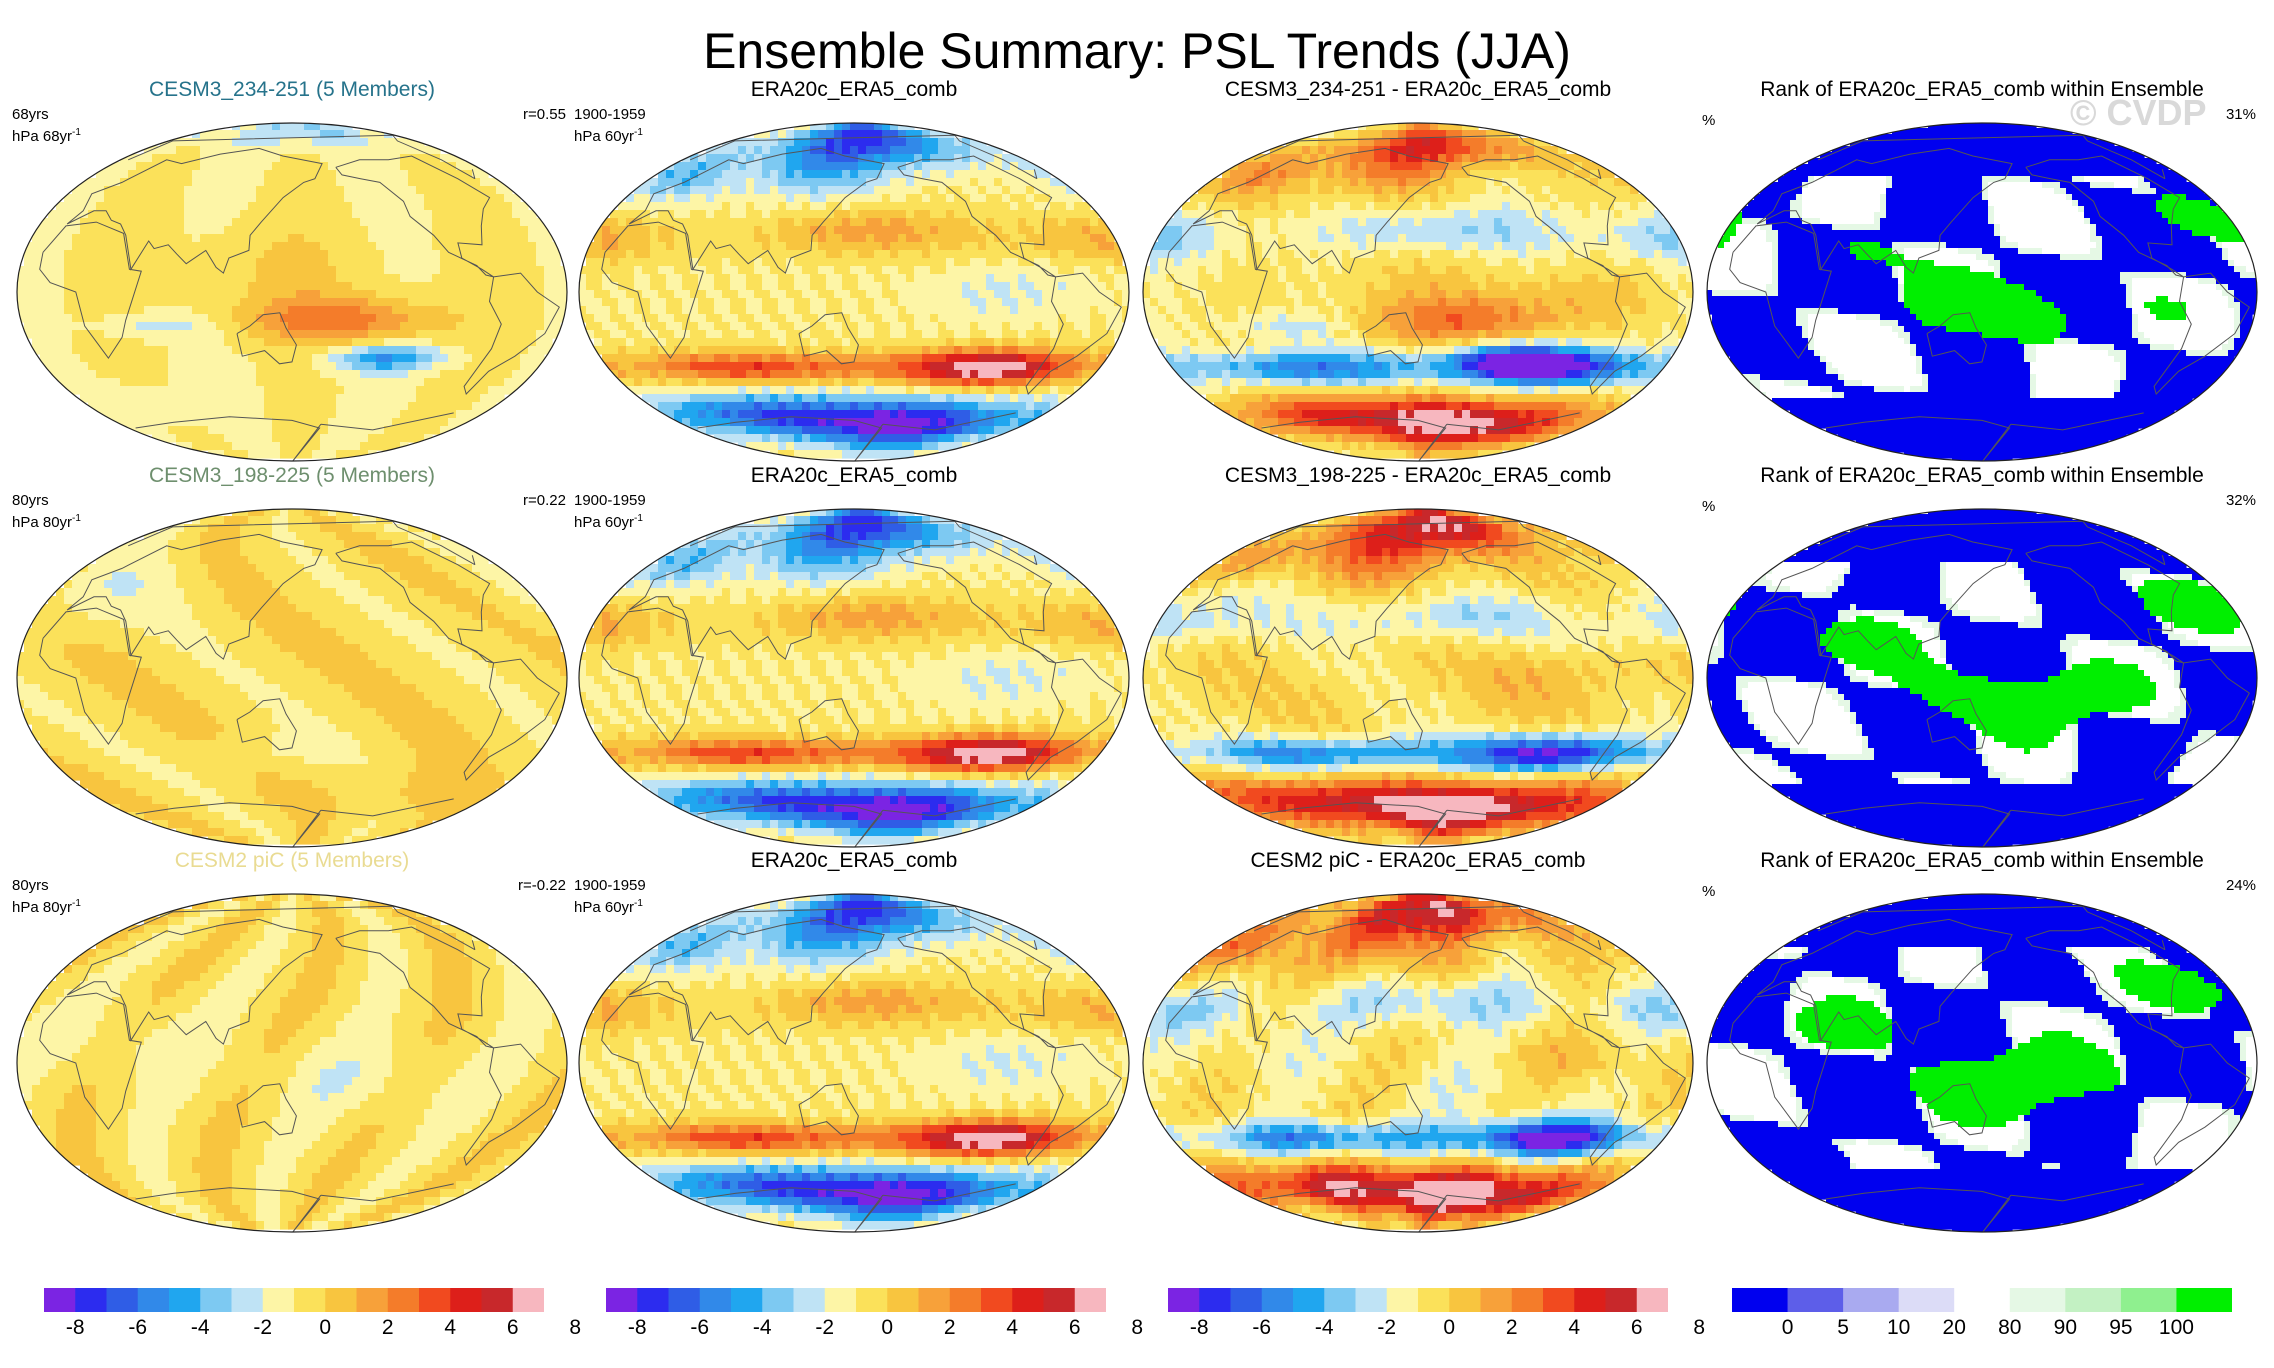  I want to click on row2-rank-right-label: 32%, so click(2240, 500).